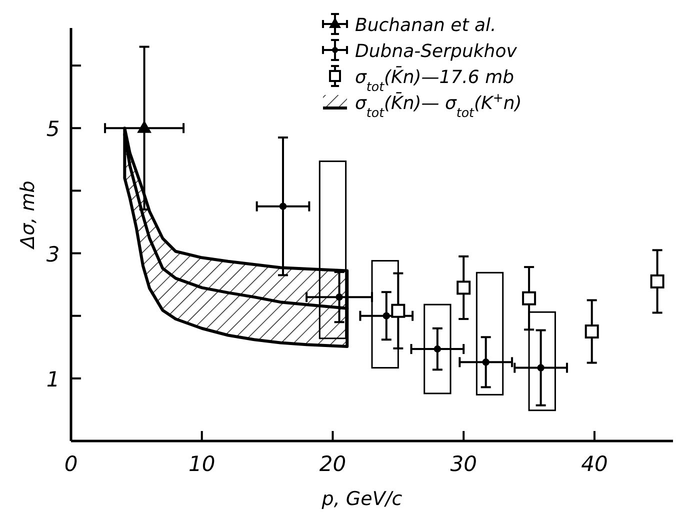 This screenshot has width=677, height=513. What do you see at coordinates (332, 464) in the screenshot?
I see `x-tick-label: 20` at bounding box center [332, 464].